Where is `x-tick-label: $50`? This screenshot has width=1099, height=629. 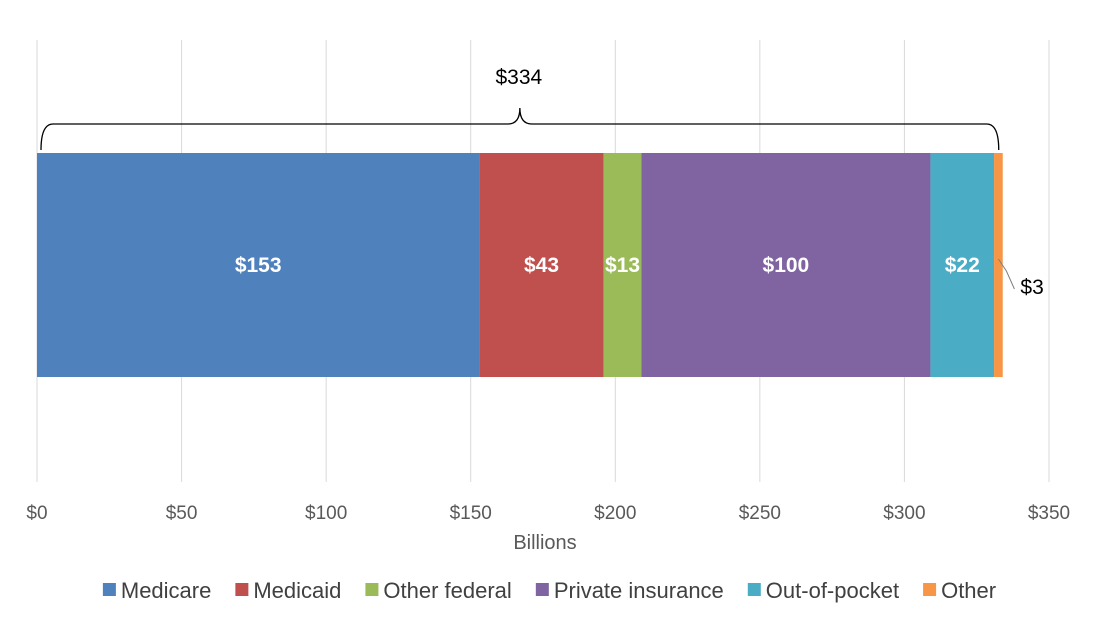
x-tick-label: $50 is located at coordinates (182, 513).